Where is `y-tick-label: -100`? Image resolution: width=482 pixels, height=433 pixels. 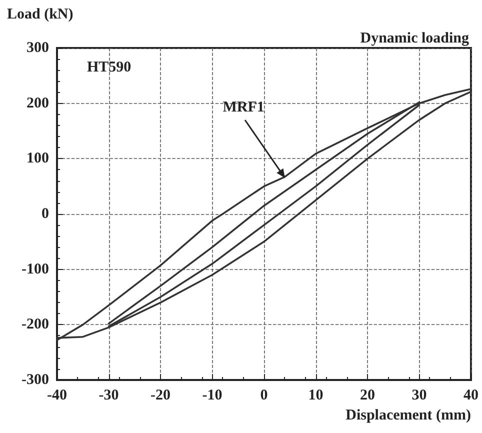 y-tick-label: -100 is located at coordinates (35, 269).